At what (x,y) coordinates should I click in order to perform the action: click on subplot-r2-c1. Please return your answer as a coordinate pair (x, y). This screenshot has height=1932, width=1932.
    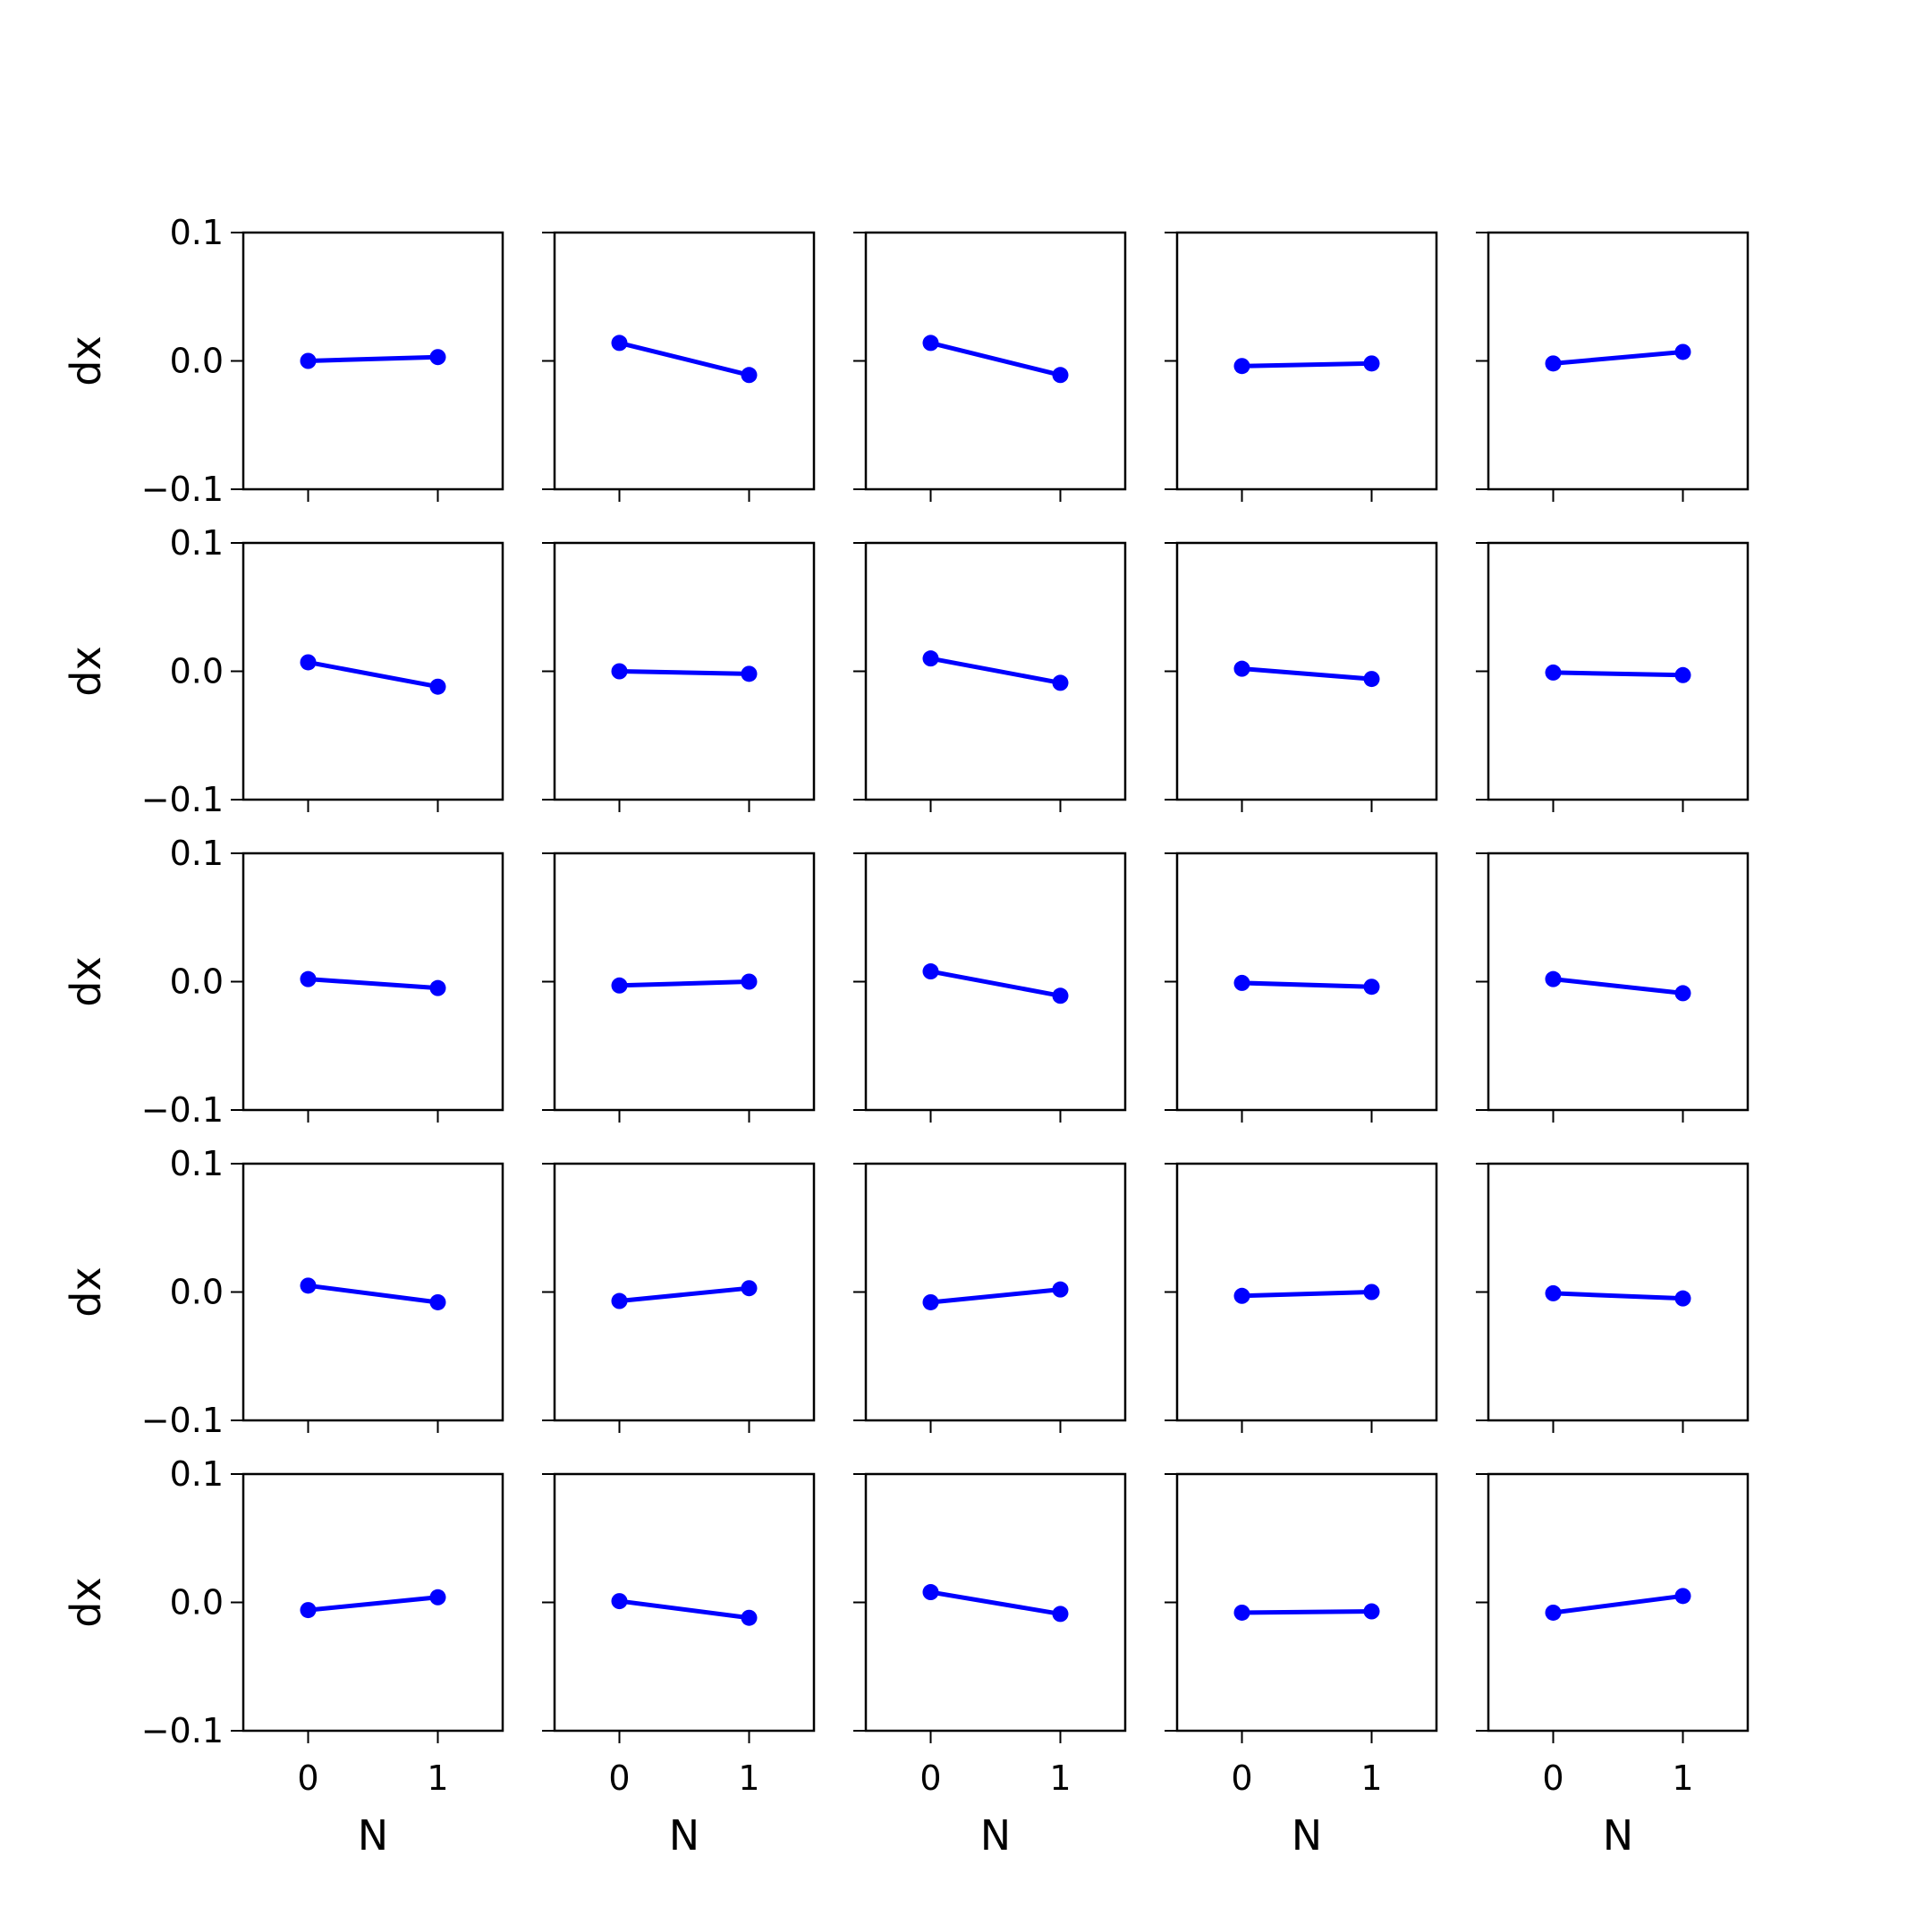
    Looking at the image, I should click on (679, 987).